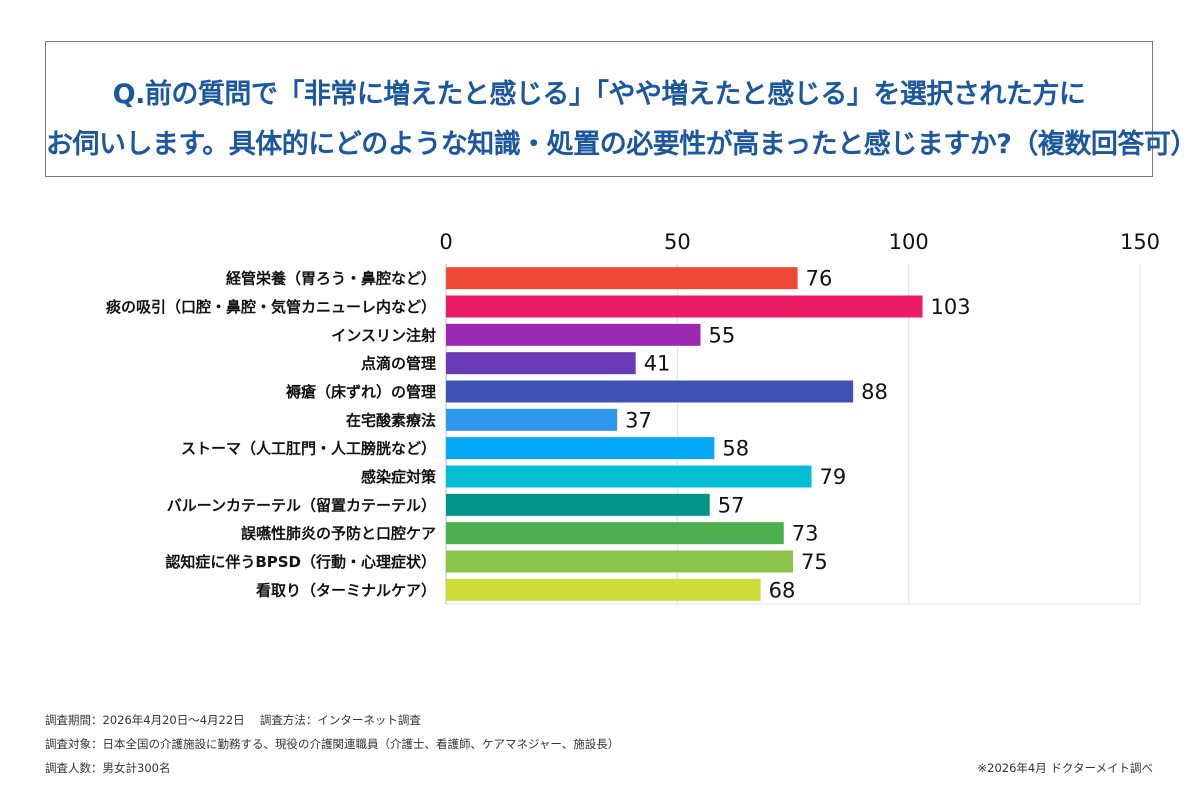 This screenshot has width=1200, height=800. I want to click on category-label-8: 感染症対策, so click(399, 477).